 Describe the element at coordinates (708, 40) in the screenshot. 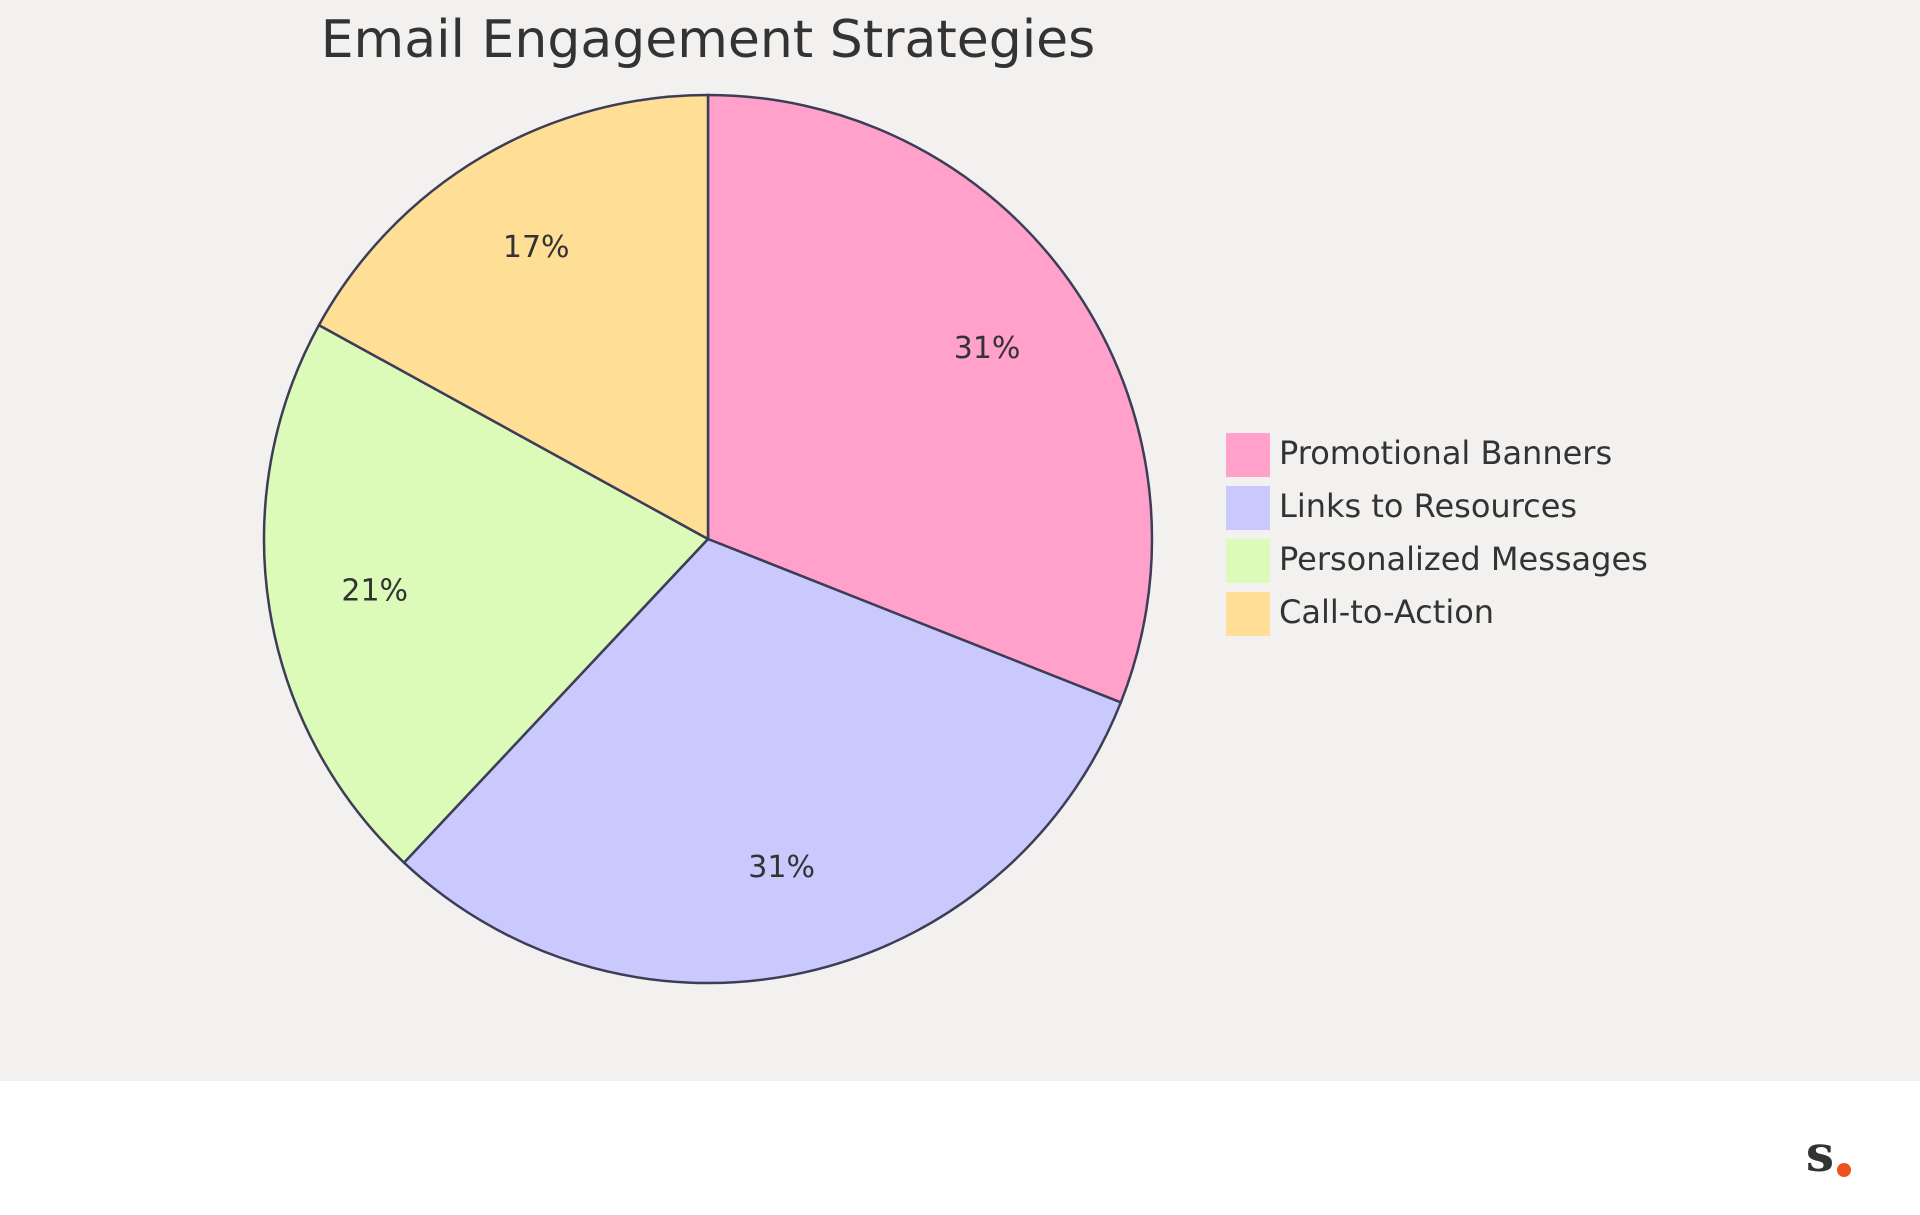

I see `chart-title: Email Engagement Strategies` at that location.